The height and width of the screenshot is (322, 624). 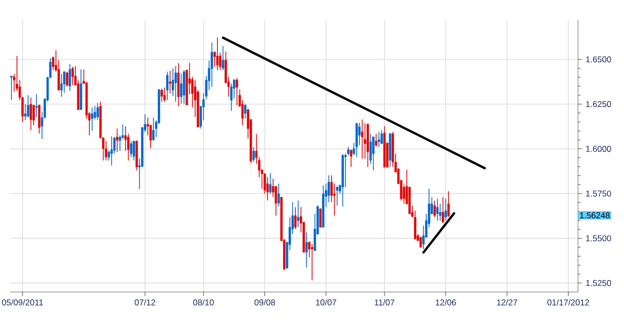 What do you see at coordinates (22, 302) in the screenshot?
I see `x-tick-label: 05/09/2011` at bounding box center [22, 302].